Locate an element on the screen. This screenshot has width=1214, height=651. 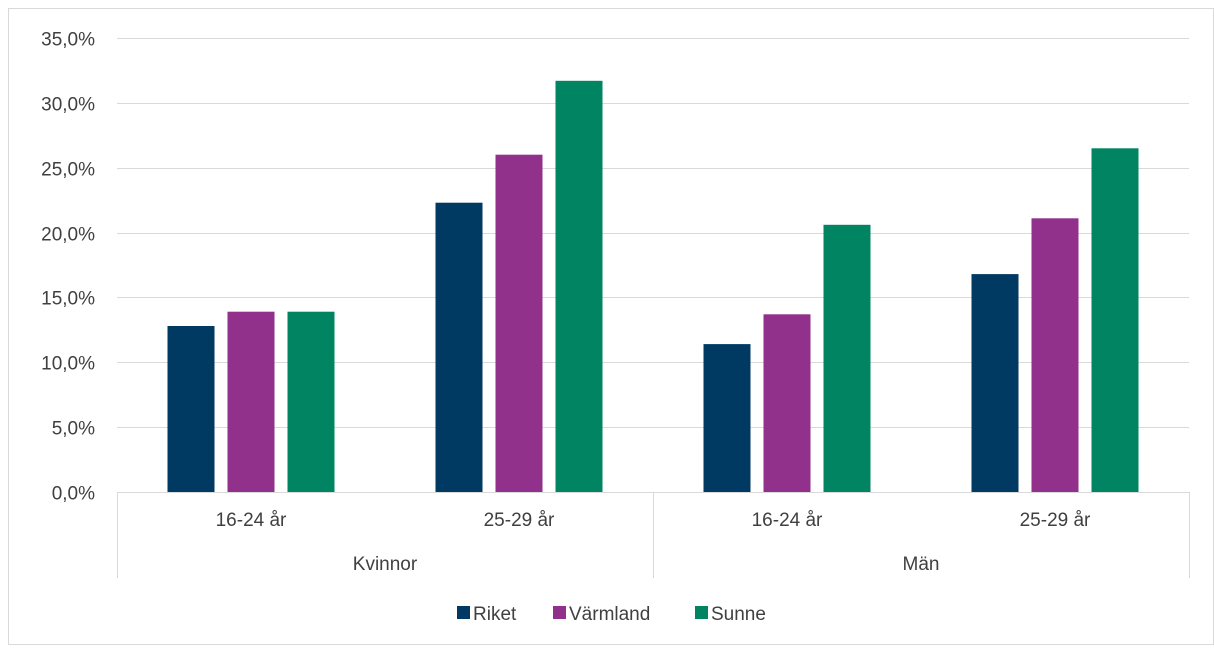
legend-label: Värmland is located at coordinates (609, 614).